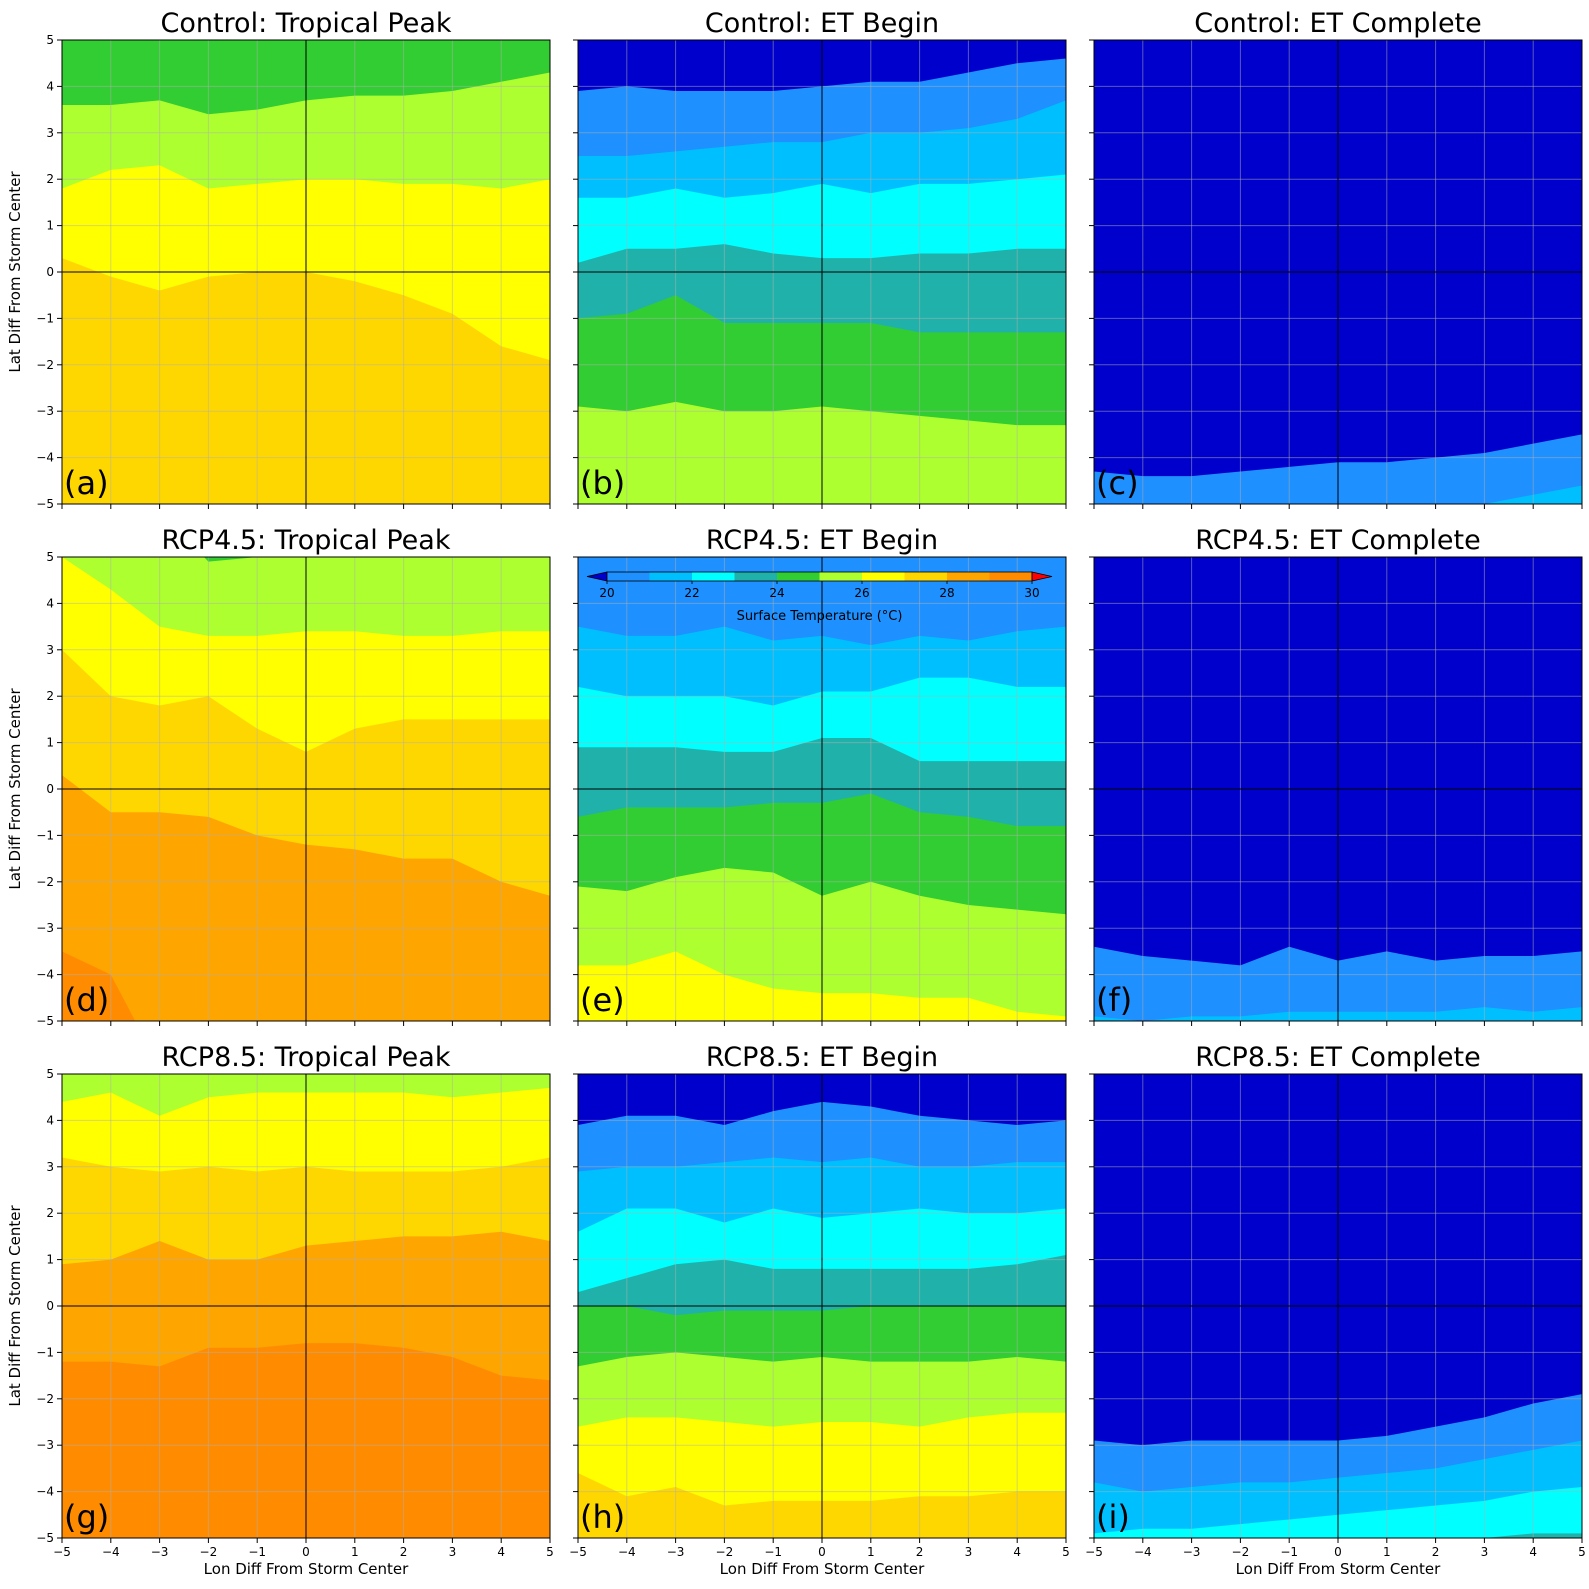  Describe the element at coordinates (602, 1000) in the screenshot. I see `panel-letter: (e)` at that location.